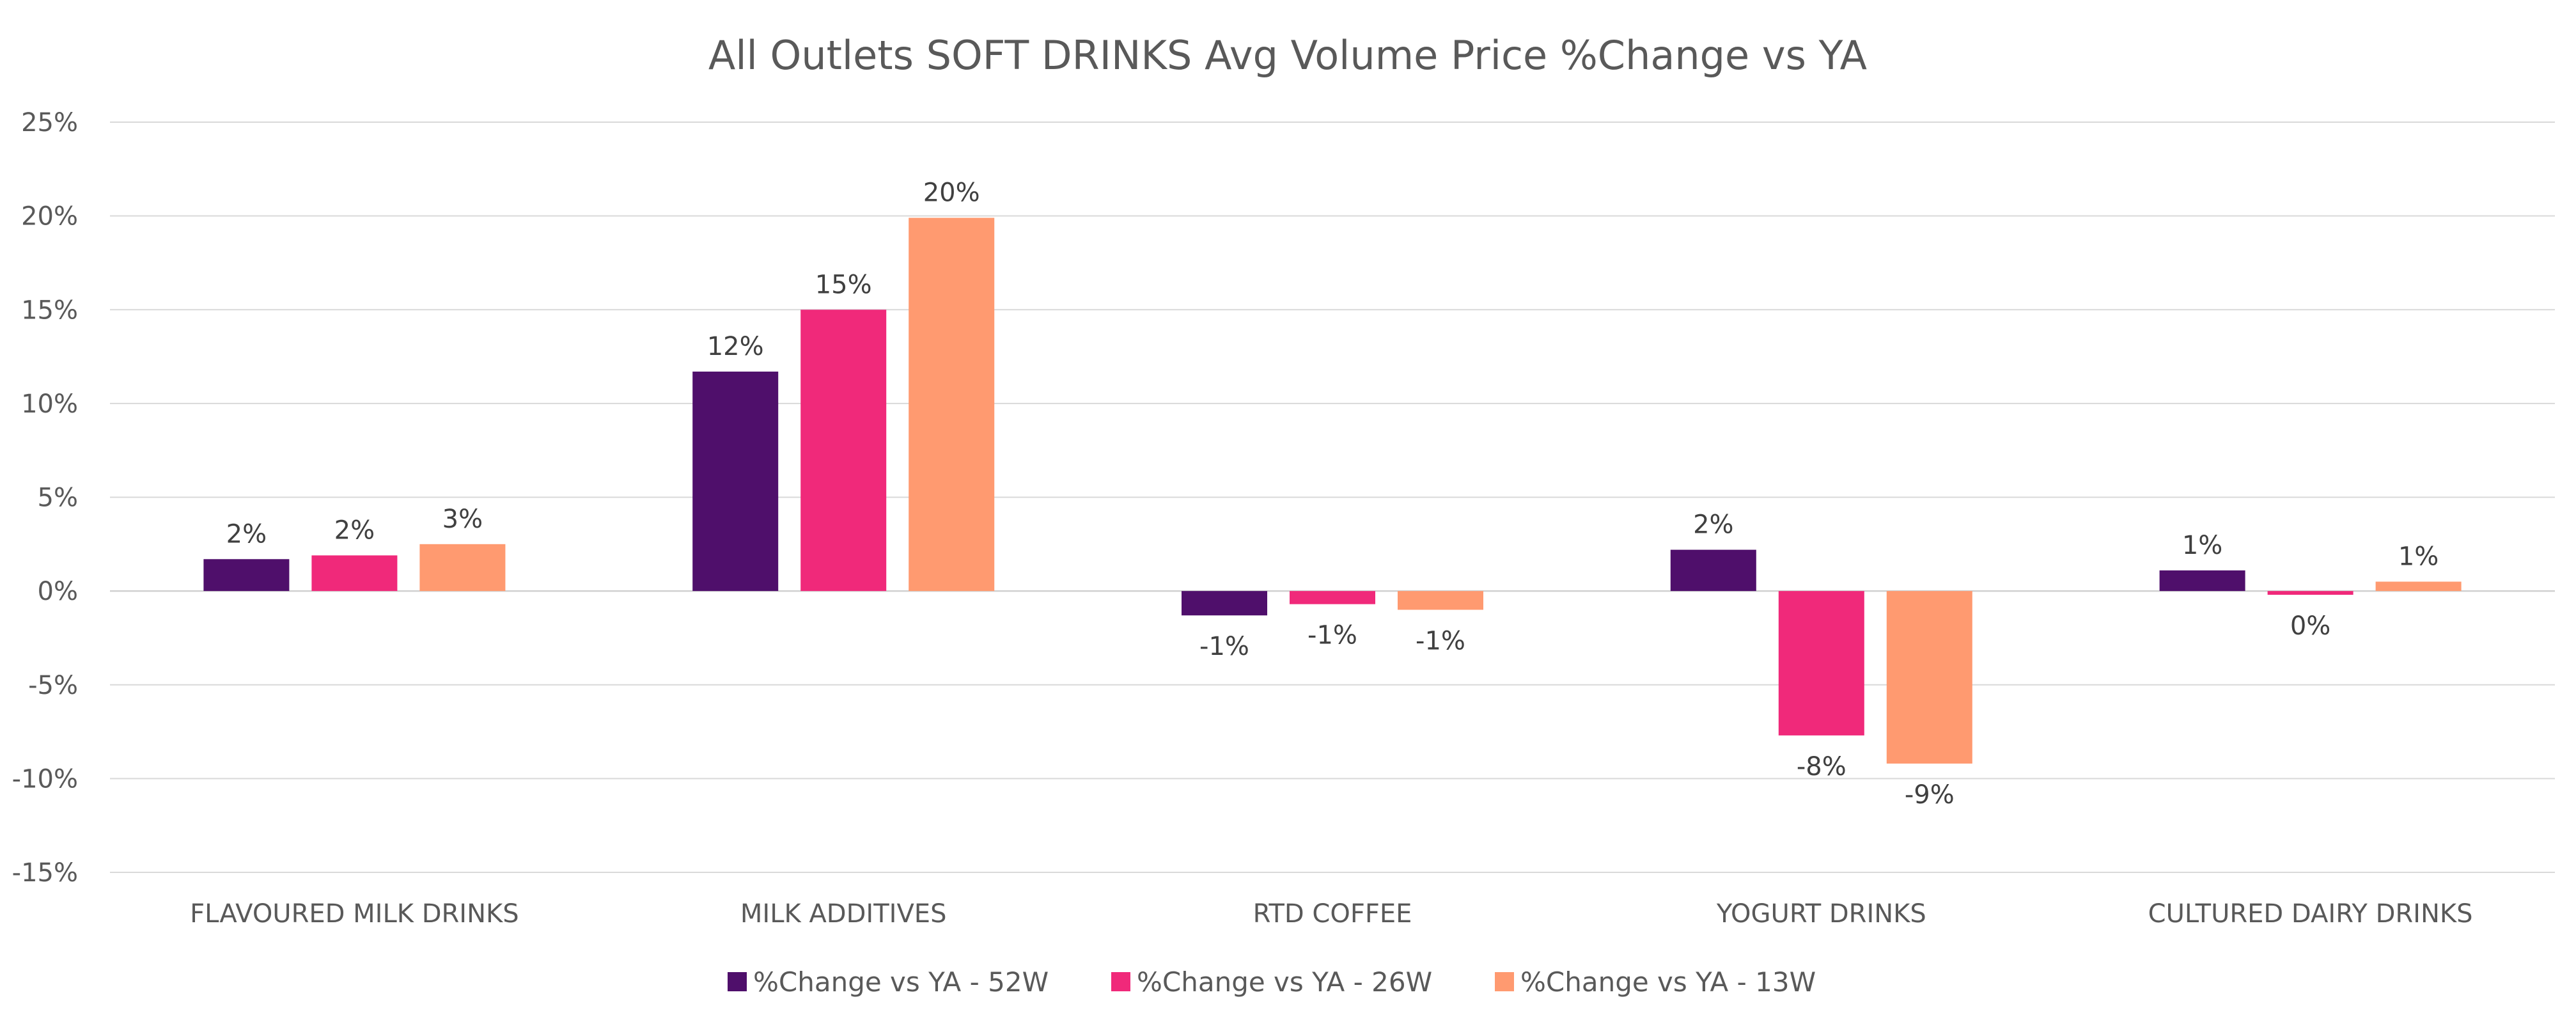 The height and width of the screenshot is (1022, 2576). I want to click on y-tick-label: 15%, so click(50, 310).